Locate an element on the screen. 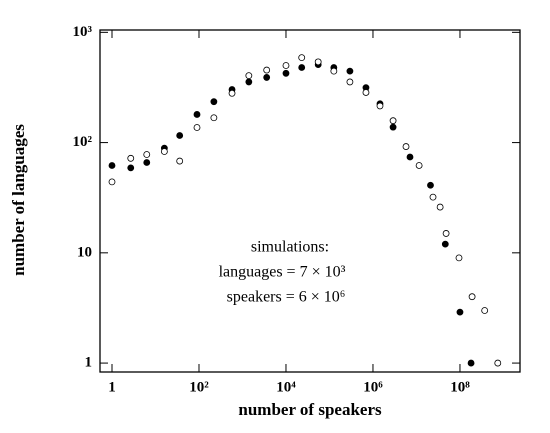 The width and height of the screenshot is (550, 433). y-tick-label: 1 is located at coordinates (89, 363).